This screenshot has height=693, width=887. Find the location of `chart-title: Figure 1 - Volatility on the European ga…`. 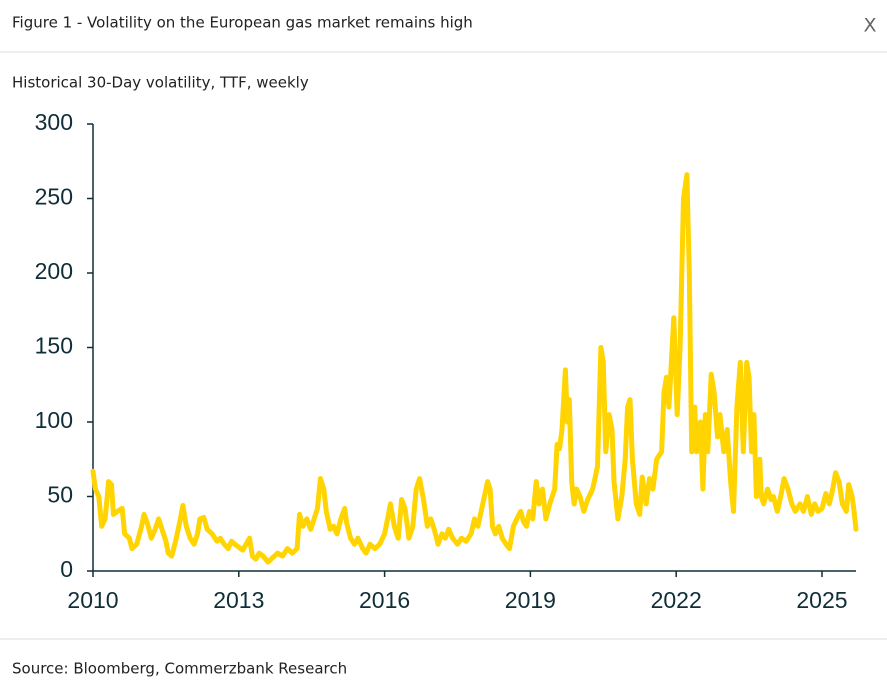

chart-title: Figure 1 - Volatility on the European ga… is located at coordinates (242, 23).